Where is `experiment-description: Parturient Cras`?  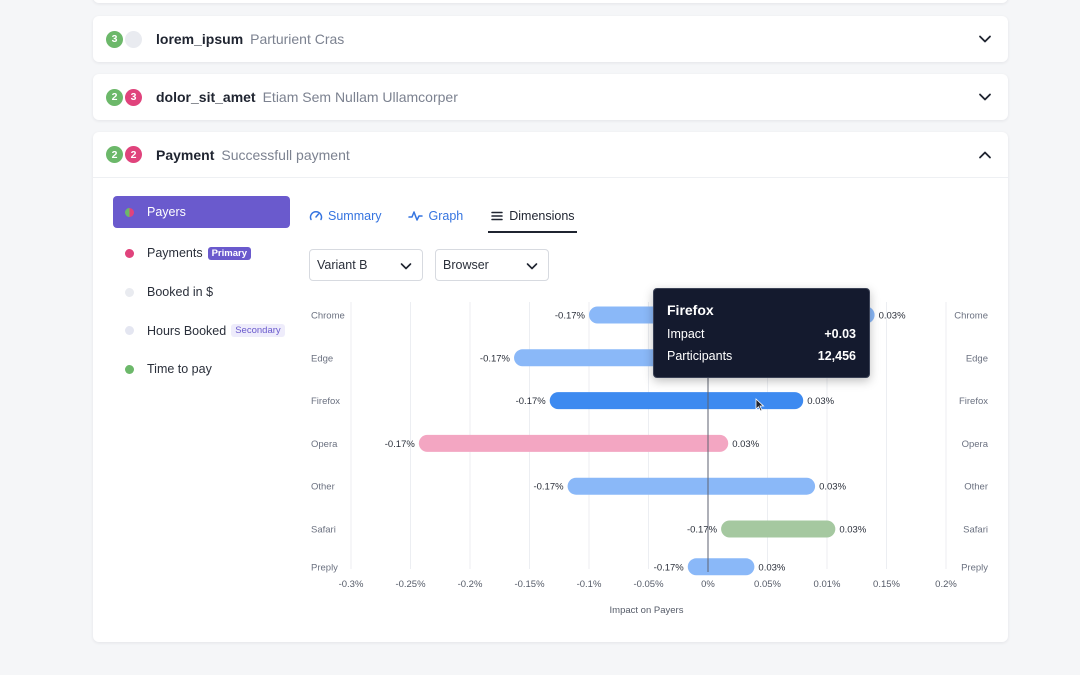 experiment-description: Parturient Cras is located at coordinates (297, 39).